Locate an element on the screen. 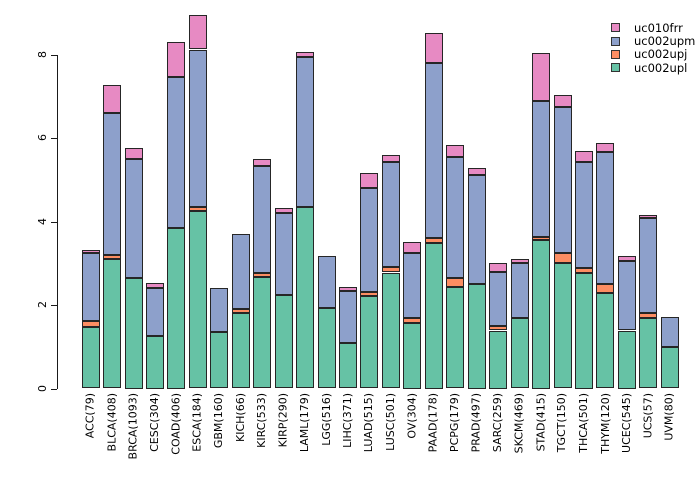  y-tick-label: 6 is located at coordinates (42, 138).